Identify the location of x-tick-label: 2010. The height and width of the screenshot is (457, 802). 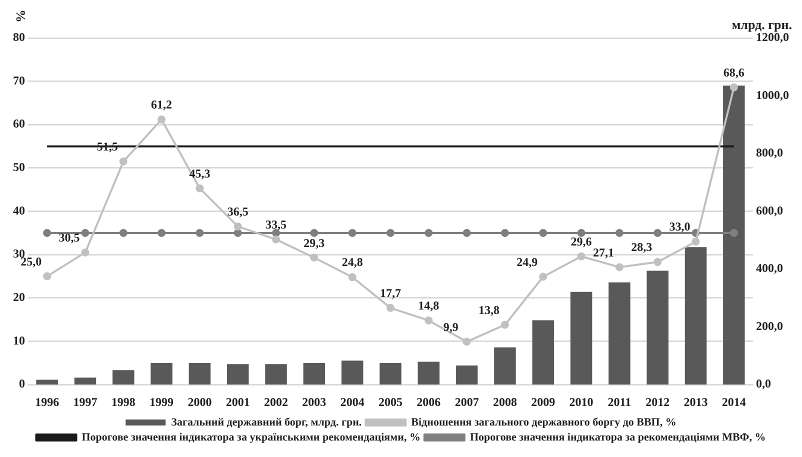
(581, 401).